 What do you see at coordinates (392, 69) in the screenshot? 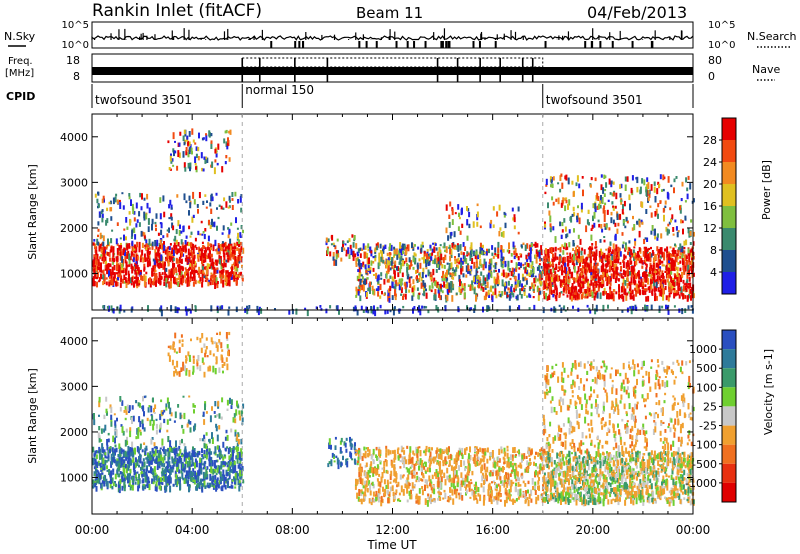
I see `freq-trace` at bounding box center [392, 69].